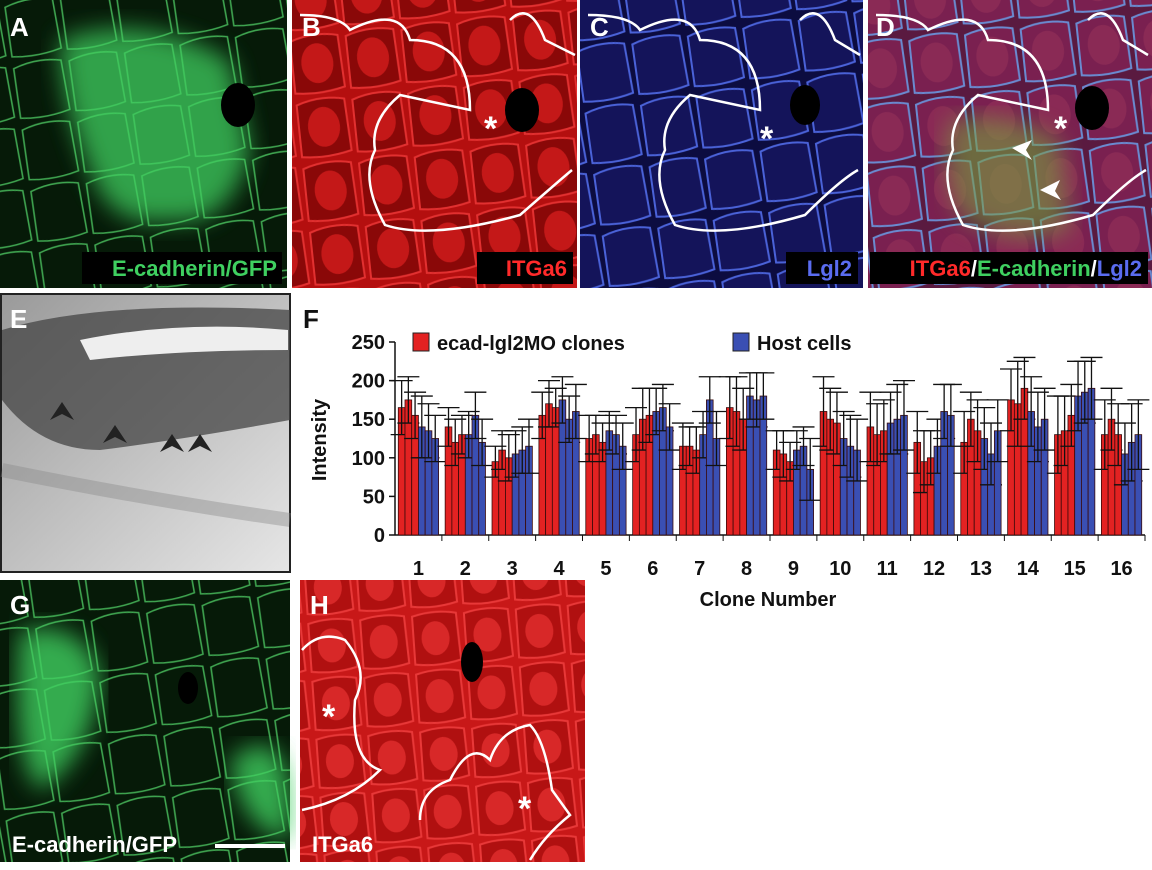  What do you see at coordinates (840, 569) in the screenshot?
I see `x-tick-label: 10` at bounding box center [840, 569].